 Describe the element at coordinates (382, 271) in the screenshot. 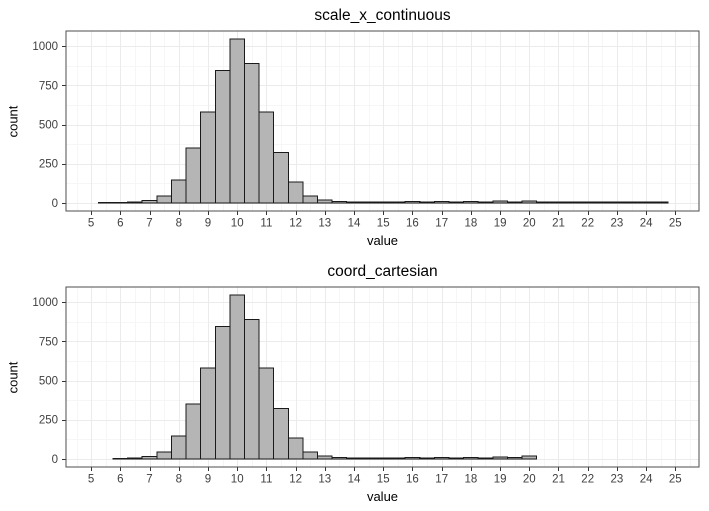

I see `chart-title: coord_cartesian` at that location.